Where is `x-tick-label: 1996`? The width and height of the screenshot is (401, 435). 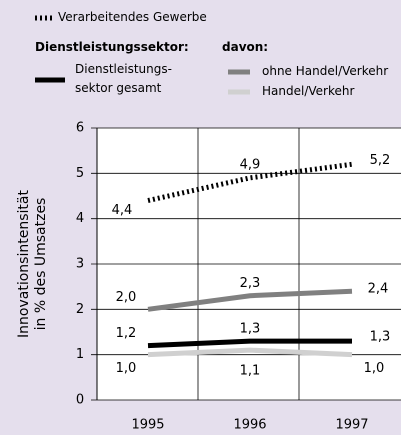 x-tick-label: 1996 is located at coordinates (249, 425).